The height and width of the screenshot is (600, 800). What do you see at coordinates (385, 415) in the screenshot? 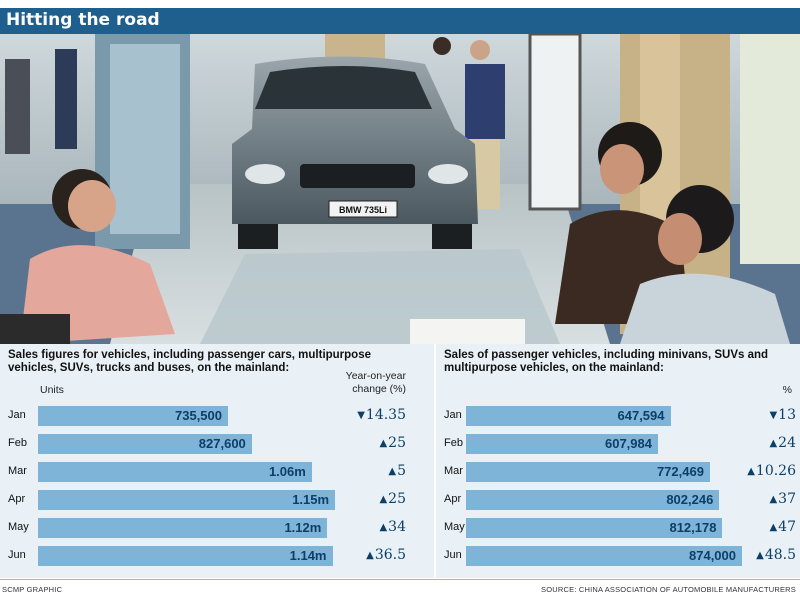
I see `change-value: 14.35` at bounding box center [385, 415].